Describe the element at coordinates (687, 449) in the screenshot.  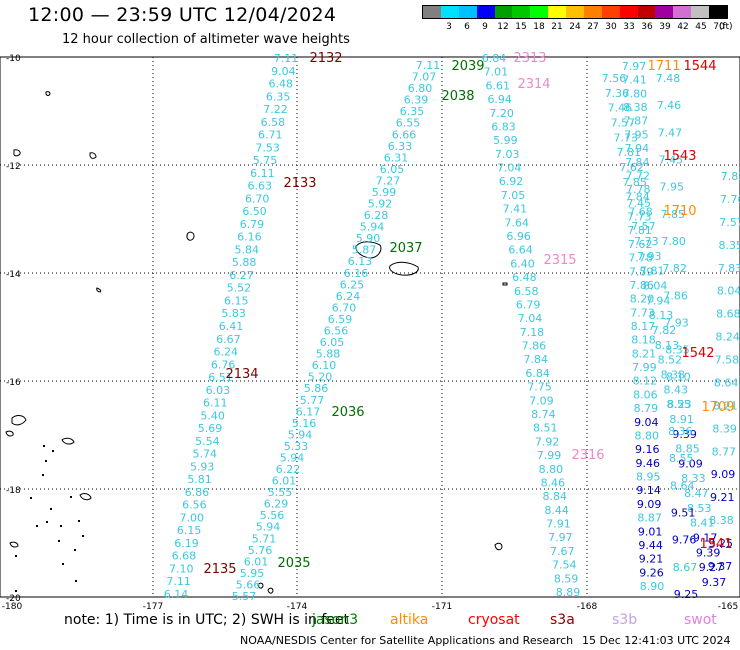
I see `wave-height-value: 8.85` at that location.